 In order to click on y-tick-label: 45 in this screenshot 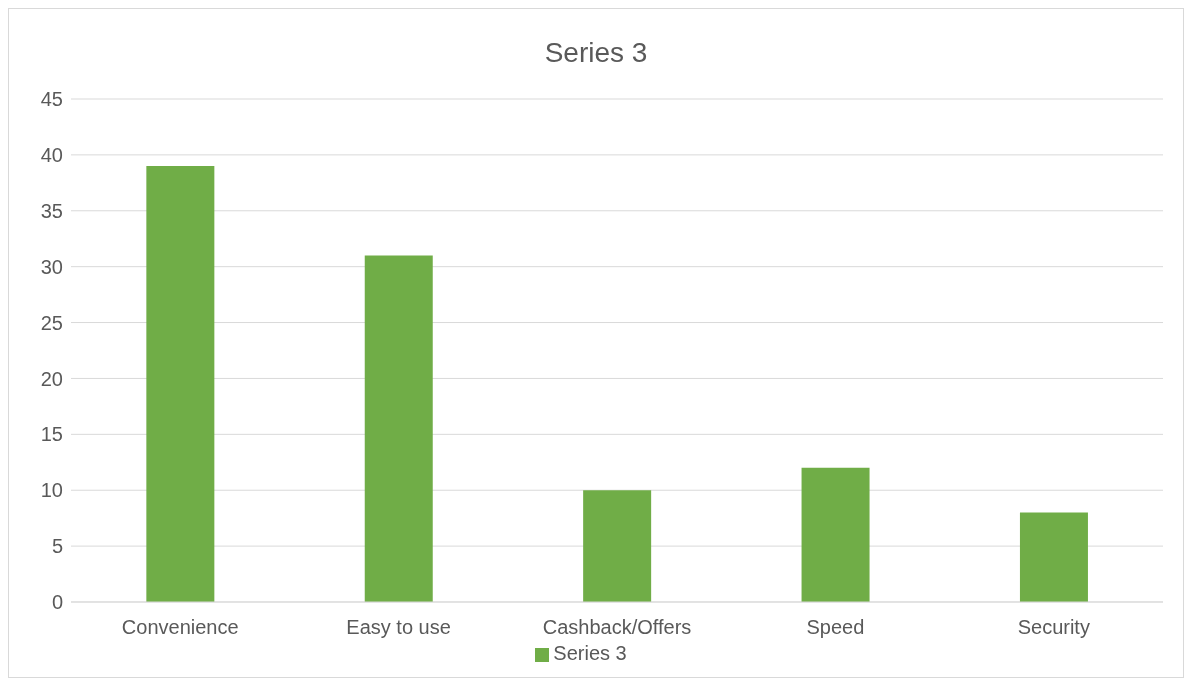, I will do `click(51, 99)`.